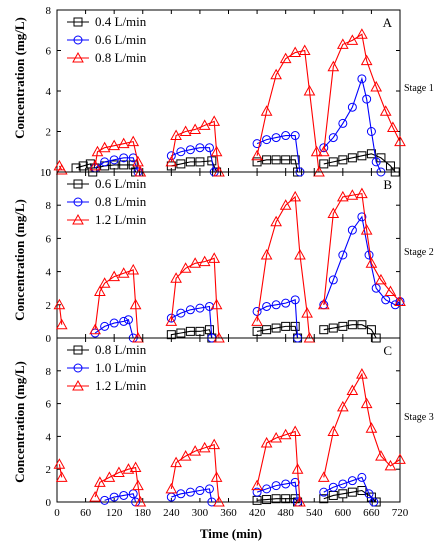 The image size is (444, 550). What do you see at coordinates (231, 533) in the screenshot?
I see `x-axis-label: Time (min)` at bounding box center [231, 533].